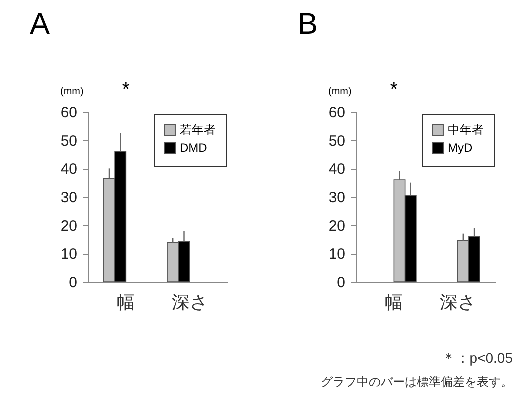  What do you see at coordinates (417, 382) in the screenshot?
I see `text: グラフ中のバーは標準偏差を表す。` at bounding box center [417, 382].